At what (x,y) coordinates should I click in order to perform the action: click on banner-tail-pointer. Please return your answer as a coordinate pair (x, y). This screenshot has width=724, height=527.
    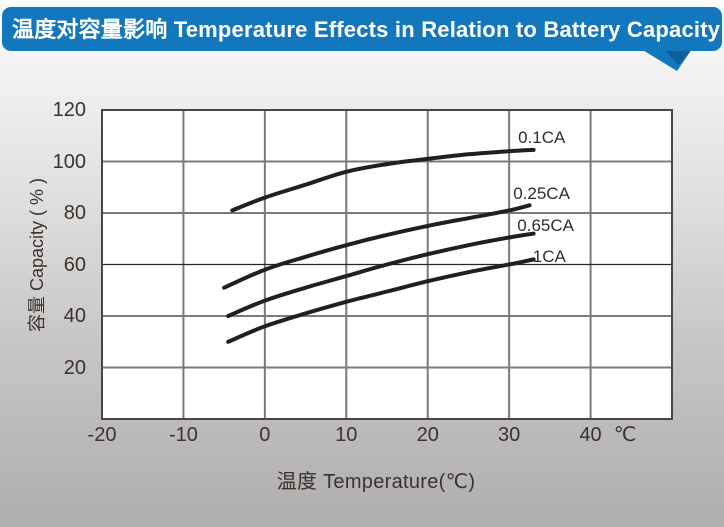
    Looking at the image, I should click on (666, 60).